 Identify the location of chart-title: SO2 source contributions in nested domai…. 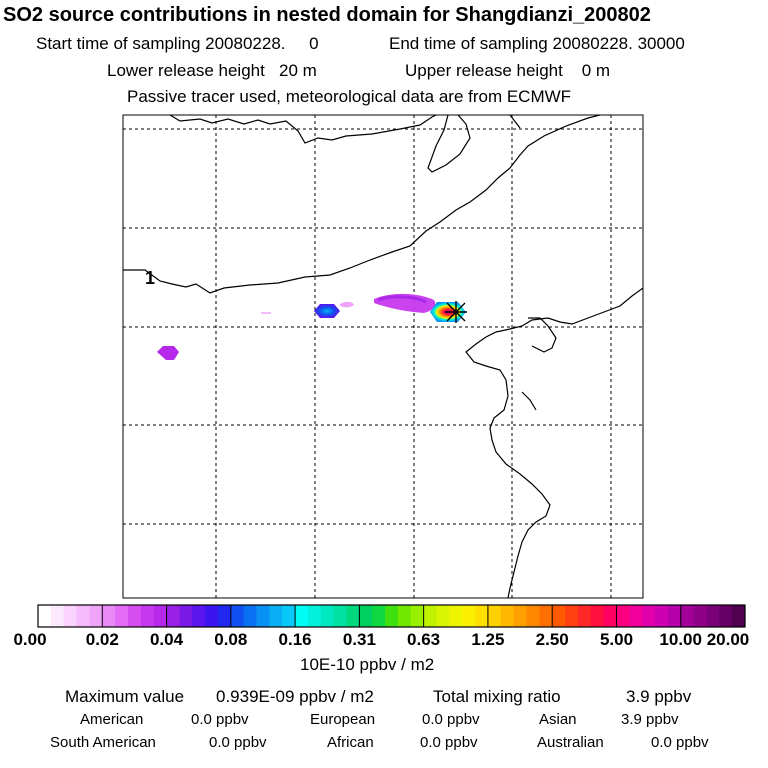
(327, 15).